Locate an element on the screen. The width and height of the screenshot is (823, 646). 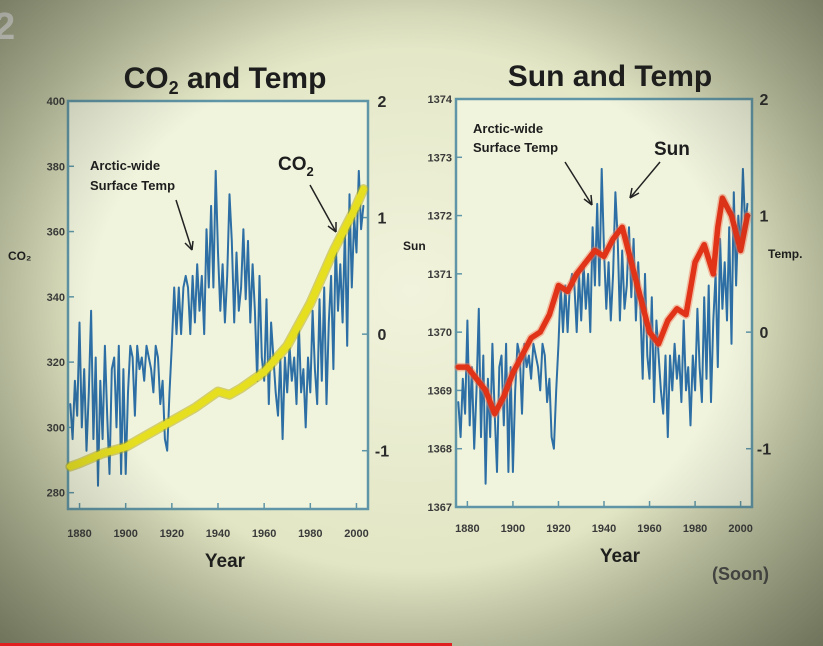
chart-title: CO2 and Temp is located at coordinates (225, 80).